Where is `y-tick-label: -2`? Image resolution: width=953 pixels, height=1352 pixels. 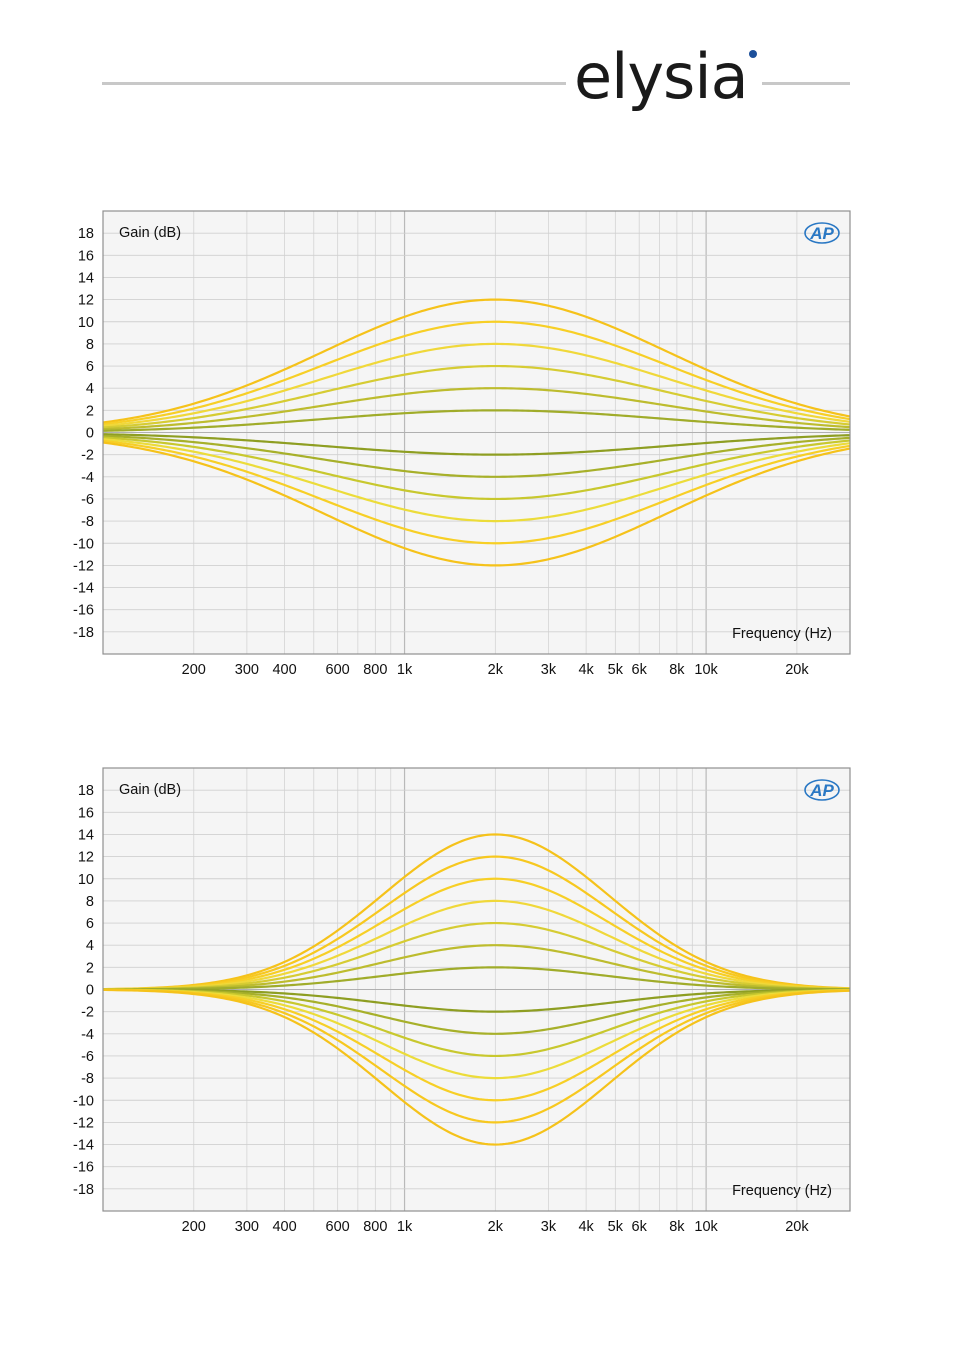 y-tick-label: -2 is located at coordinates (87, 1013).